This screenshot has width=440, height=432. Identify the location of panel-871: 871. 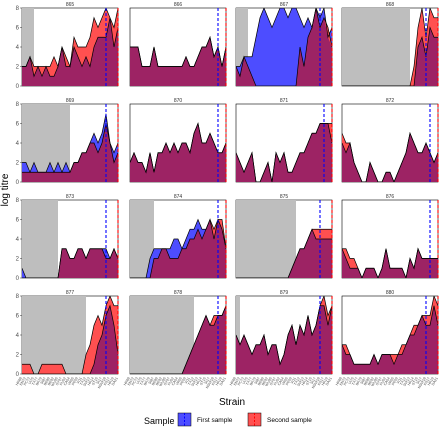
(284, 140).